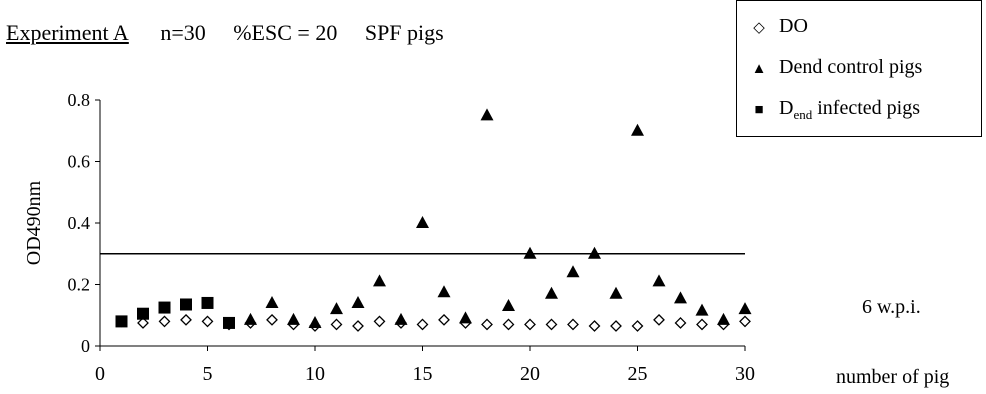 Image resolution: width=986 pixels, height=394 pixels. What do you see at coordinates (793, 26) in the screenshot?
I see `legend-label-do: DO` at bounding box center [793, 26].